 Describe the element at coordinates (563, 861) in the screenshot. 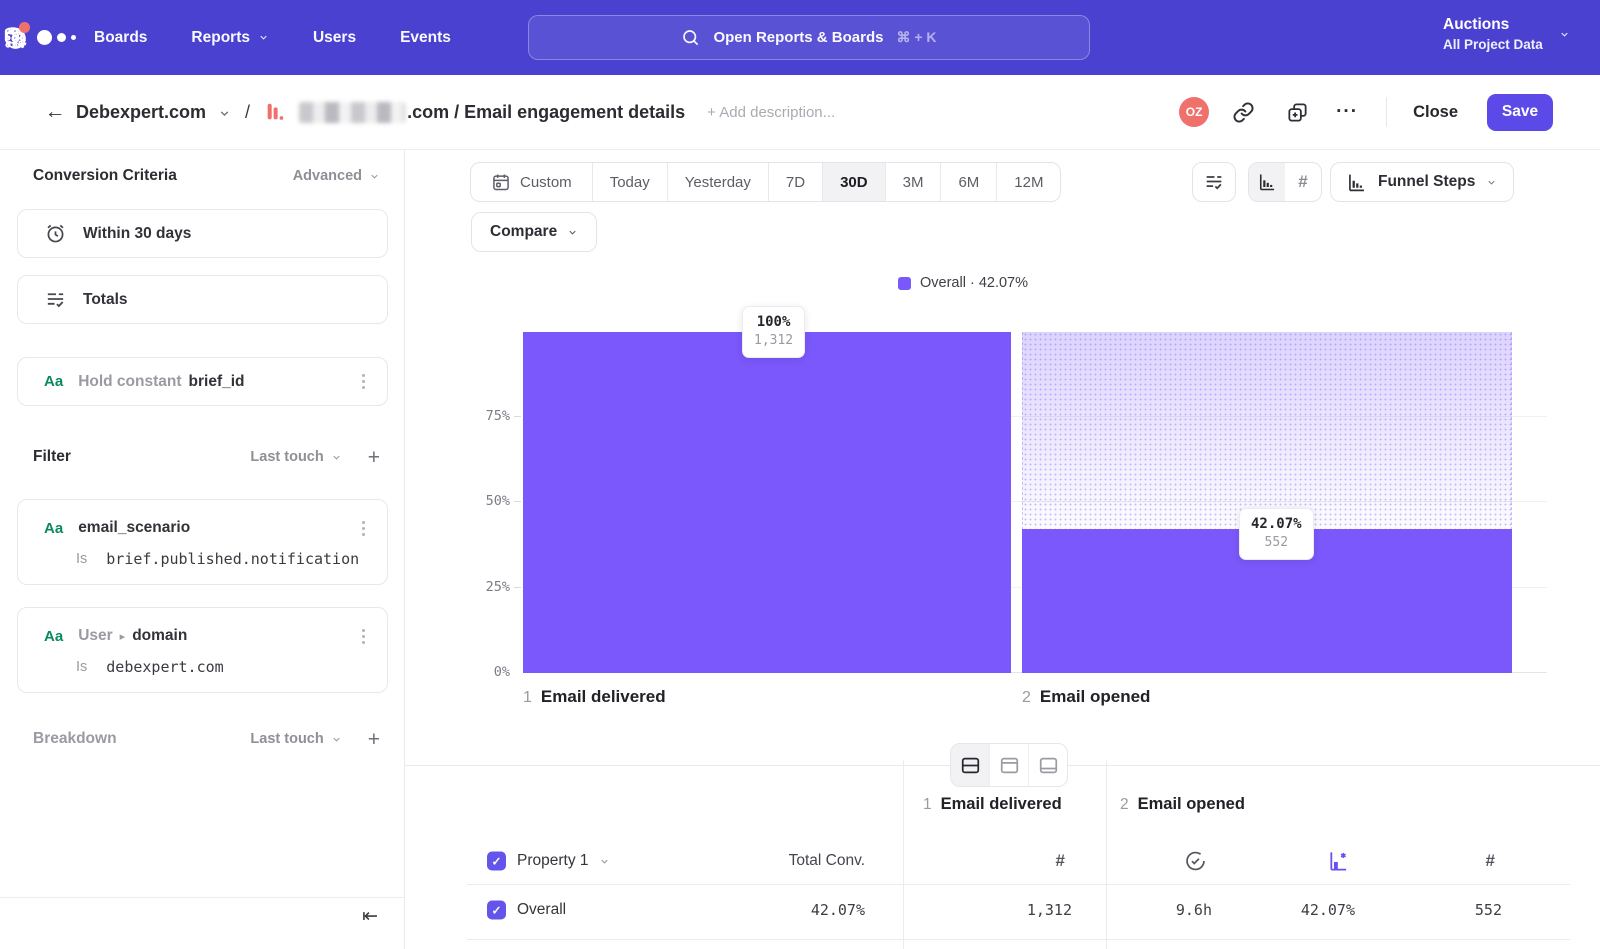

I see `property-dropdown: Property 1` at that location.